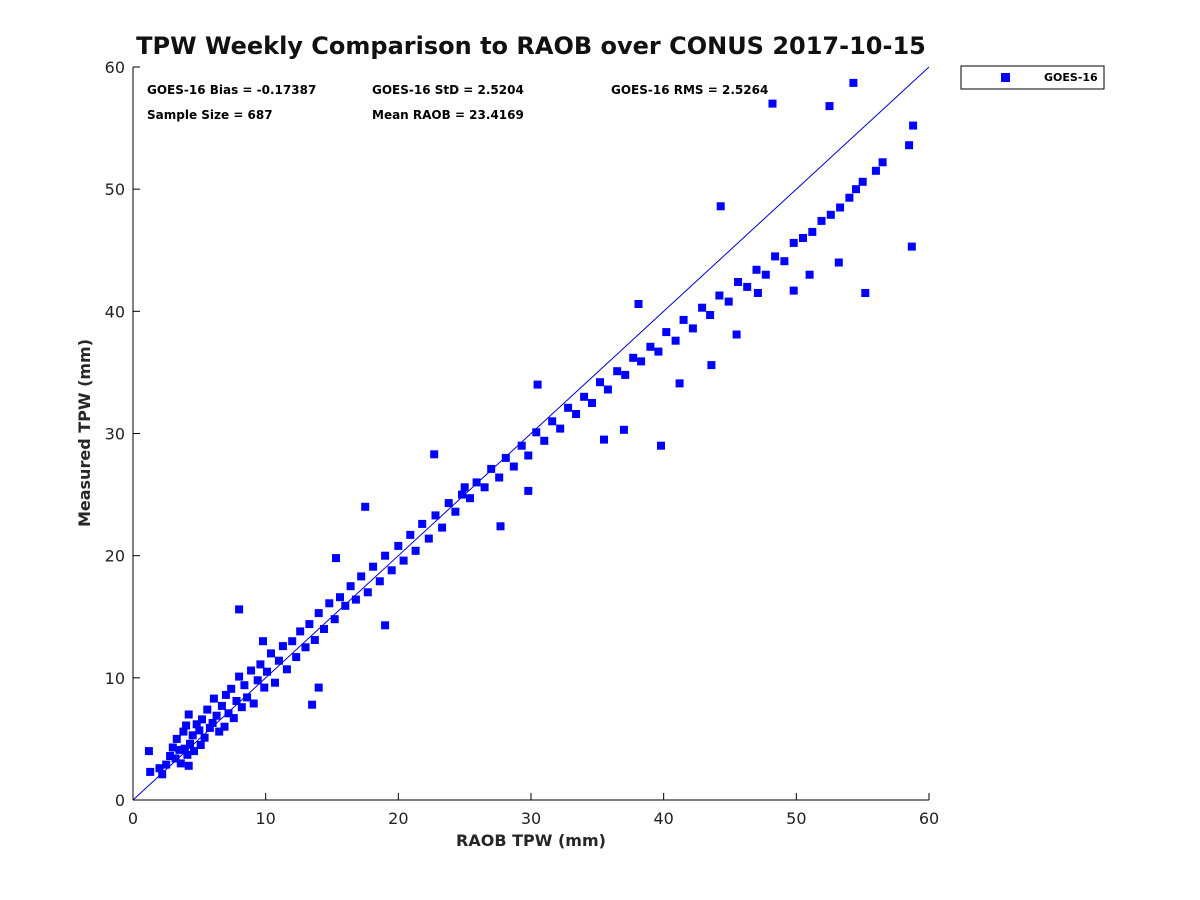 Image resolution: width=1200 pixels, height=900 pixels. I want to click on stat-sample-size: Sample Size = 687, so click(210, 115).